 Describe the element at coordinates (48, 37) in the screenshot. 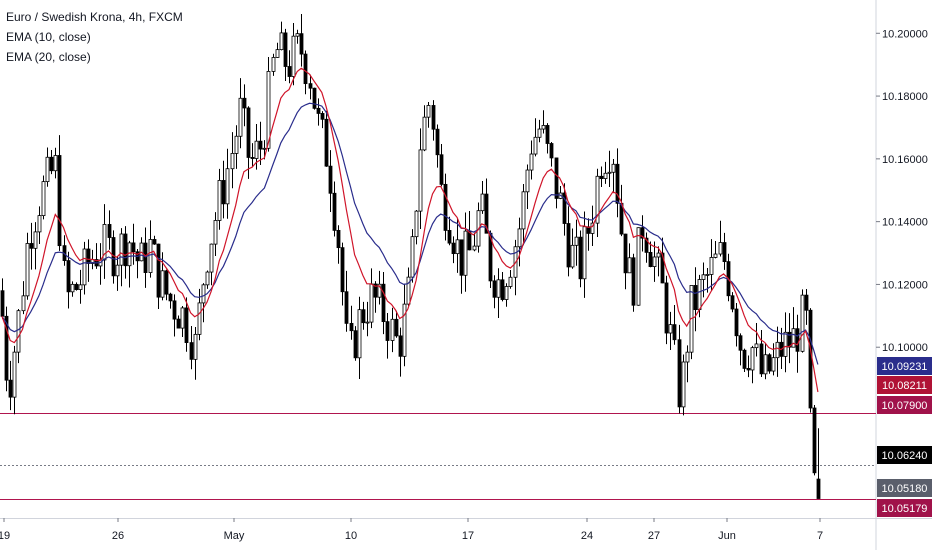

I see `legend-ema10: EMA (10, close)` at that location.